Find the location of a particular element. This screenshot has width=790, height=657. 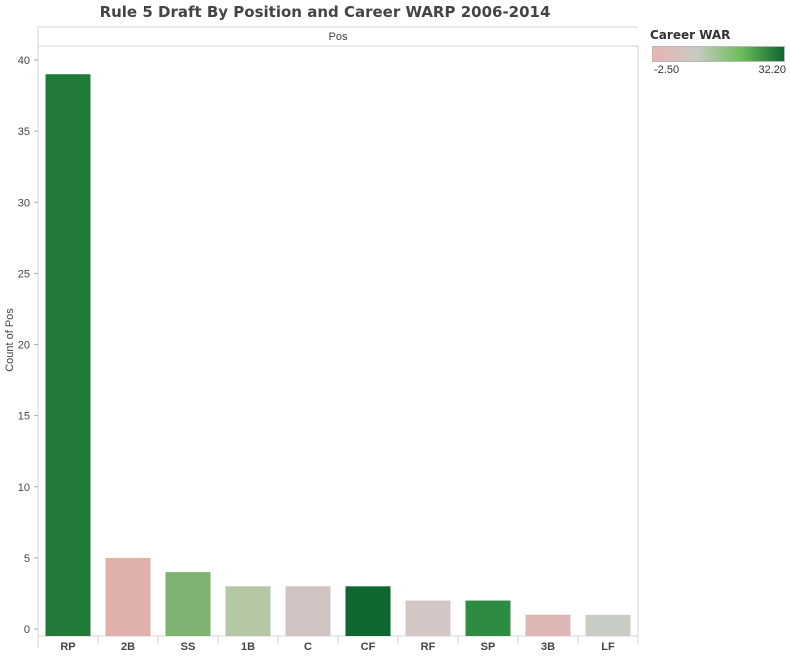

bar-1b is located at coordinates (248, 611).